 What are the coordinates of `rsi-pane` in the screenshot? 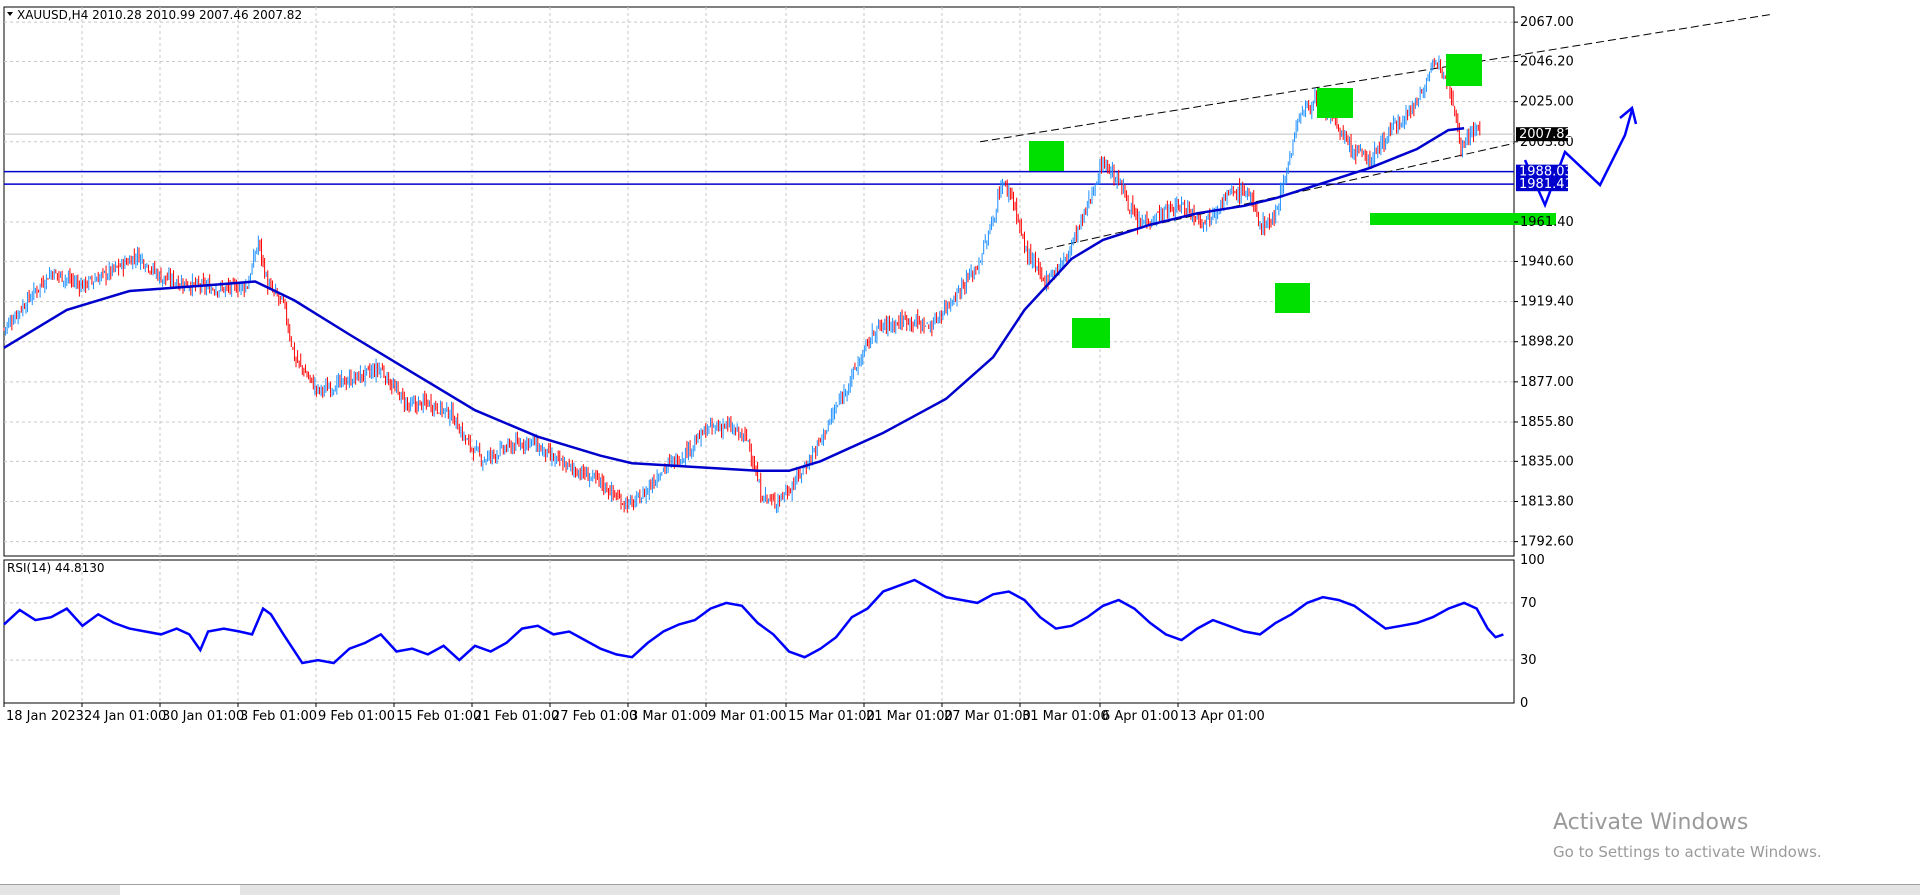 It's located at (759, 631).